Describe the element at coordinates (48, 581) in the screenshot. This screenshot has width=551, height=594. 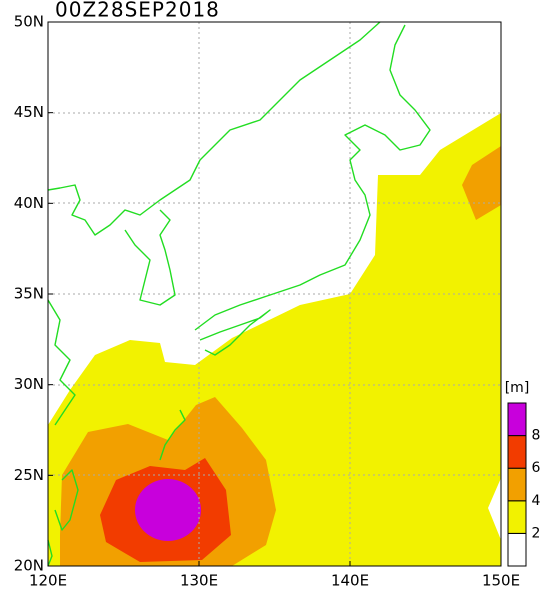
I see `lon-label: 120E` at that location.